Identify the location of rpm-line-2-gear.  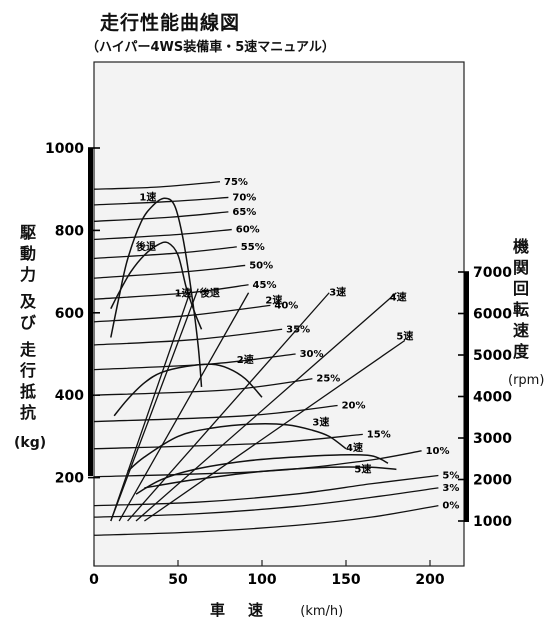
(184, 407).